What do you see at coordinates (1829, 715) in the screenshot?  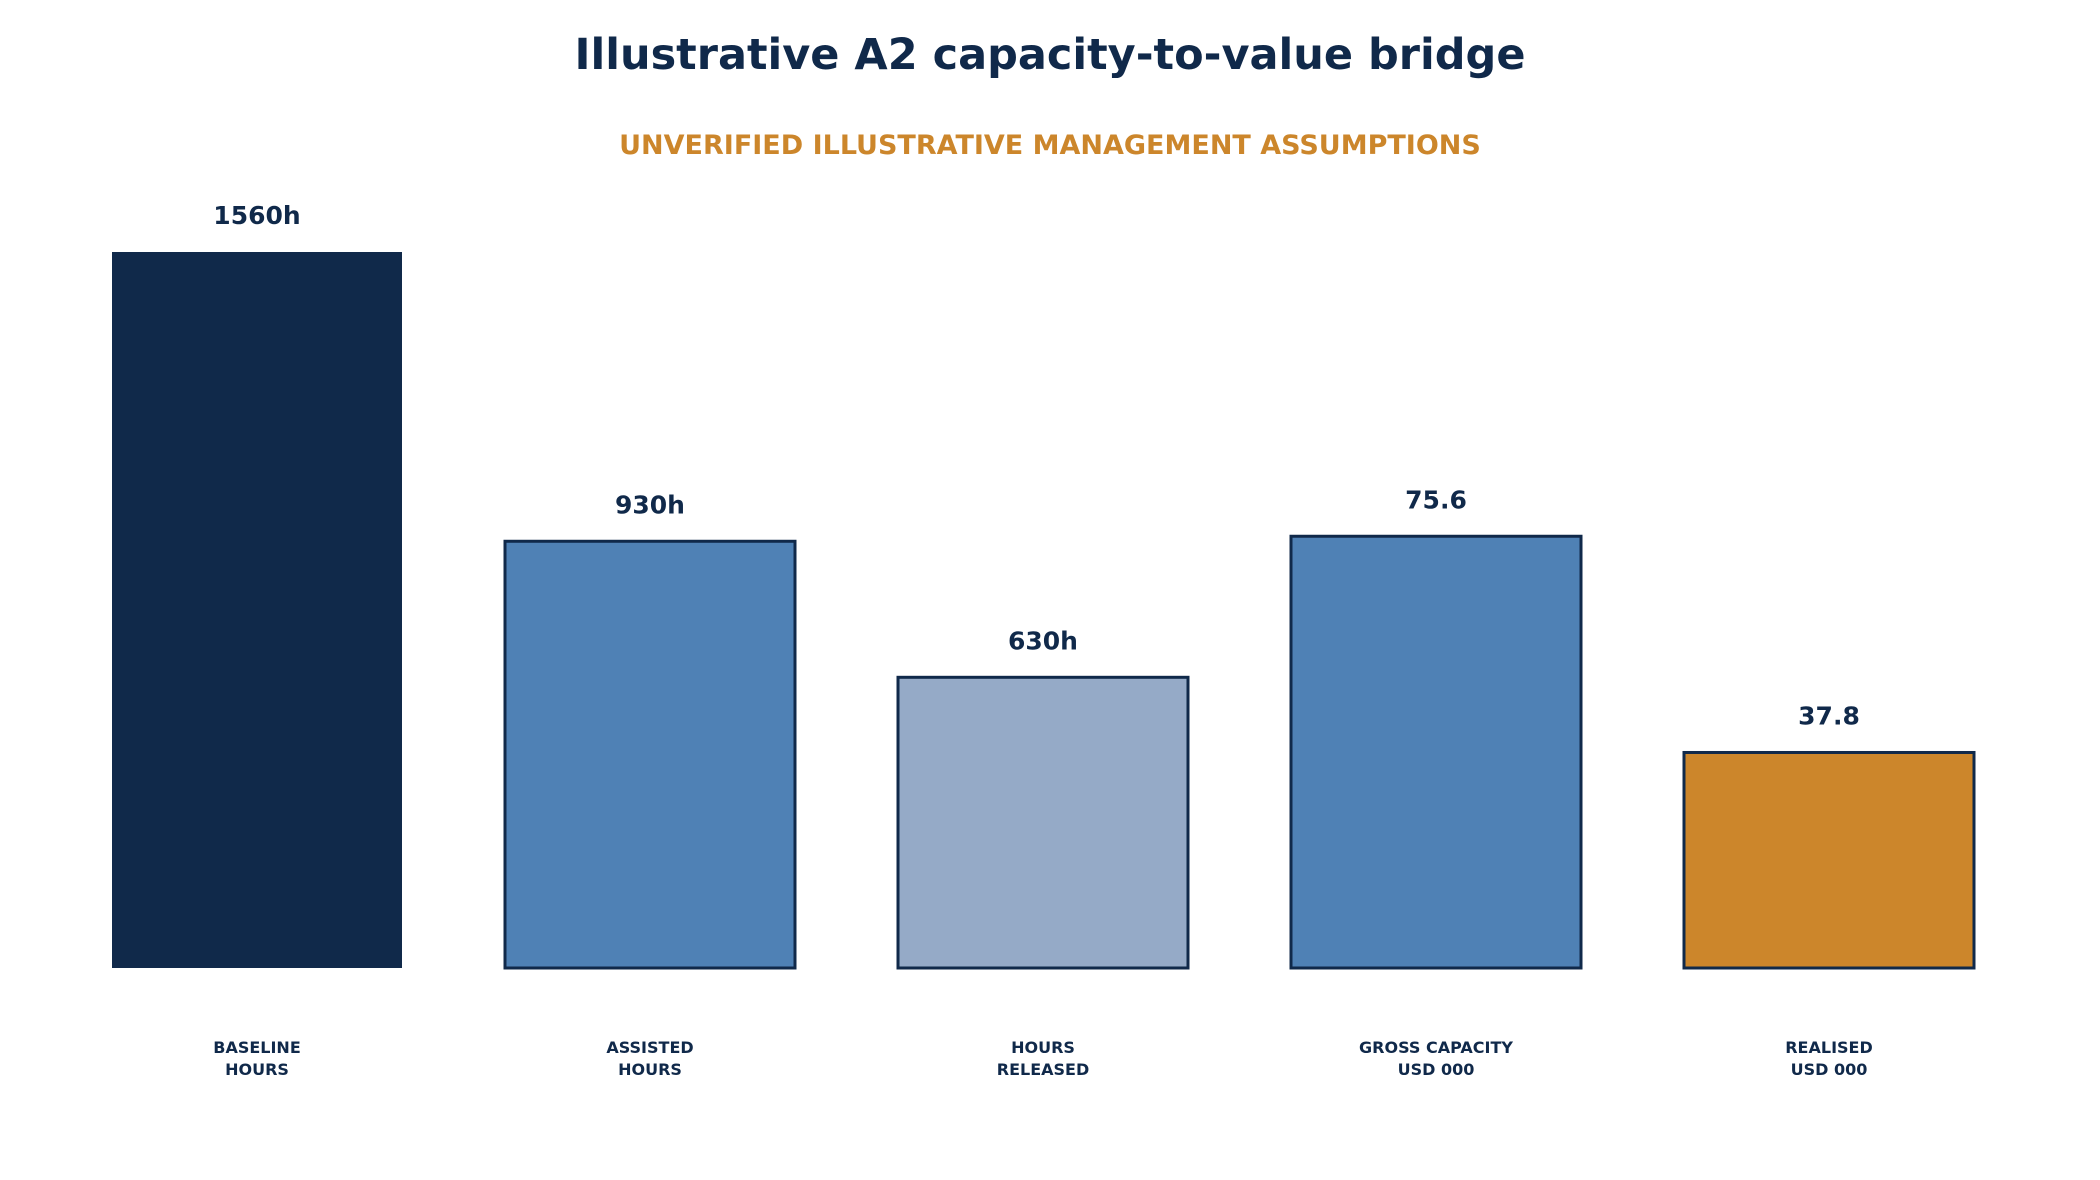 I see `bar-value-label-5: 37.8` at bounding box center [1829, 715].